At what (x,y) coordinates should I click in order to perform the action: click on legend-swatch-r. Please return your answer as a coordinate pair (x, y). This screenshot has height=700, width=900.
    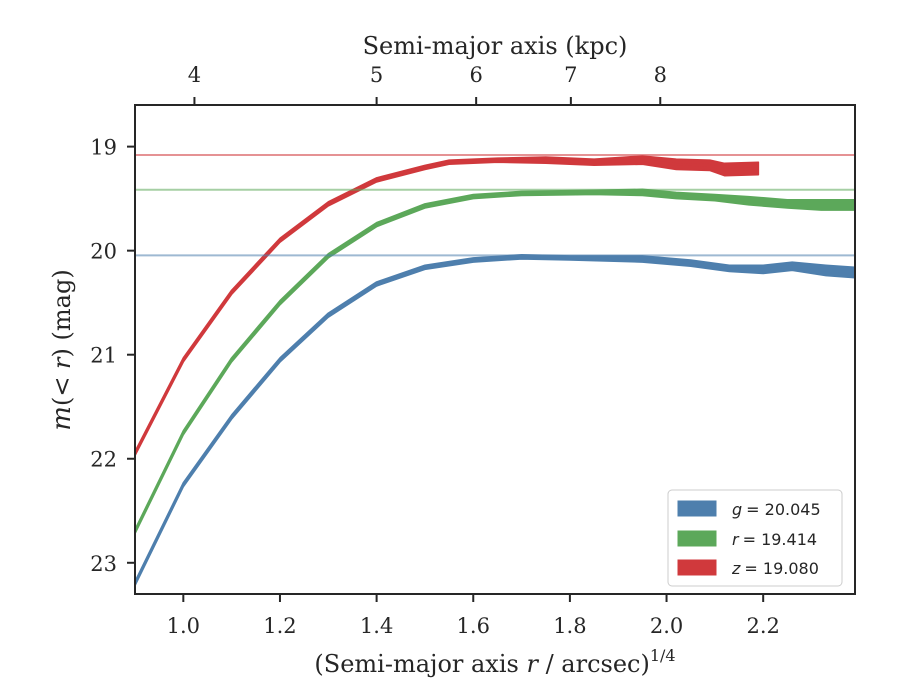
    Looking at the image, I should click on (697, 538).